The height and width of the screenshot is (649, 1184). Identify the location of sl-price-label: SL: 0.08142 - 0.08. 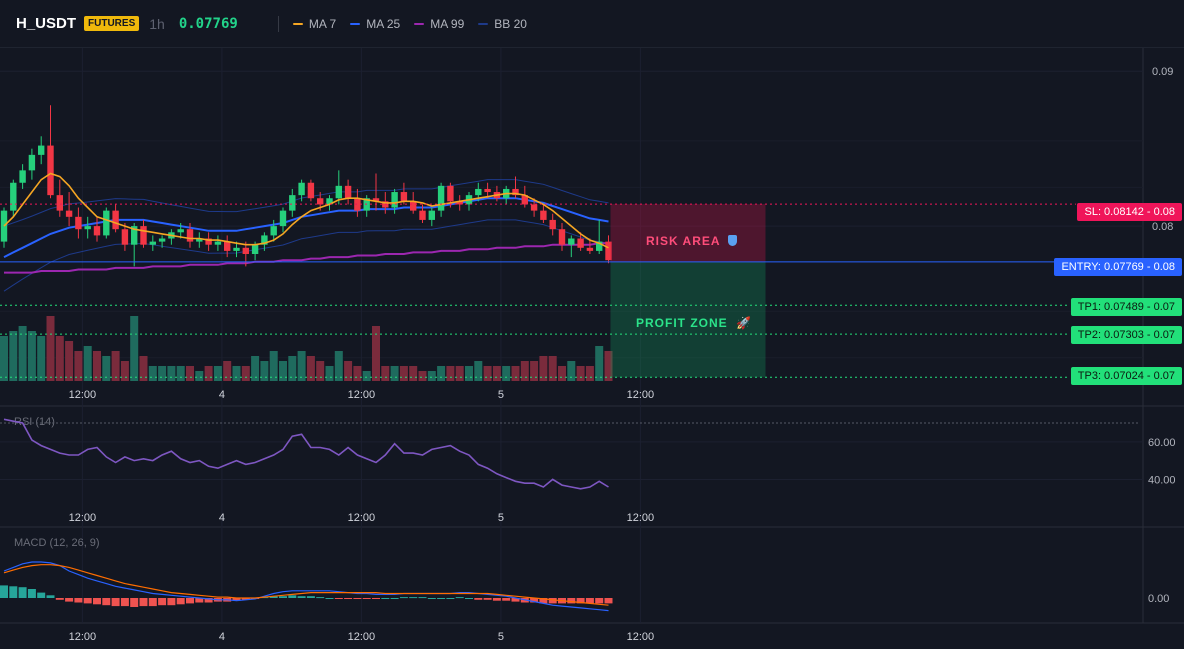
(1129, 212).